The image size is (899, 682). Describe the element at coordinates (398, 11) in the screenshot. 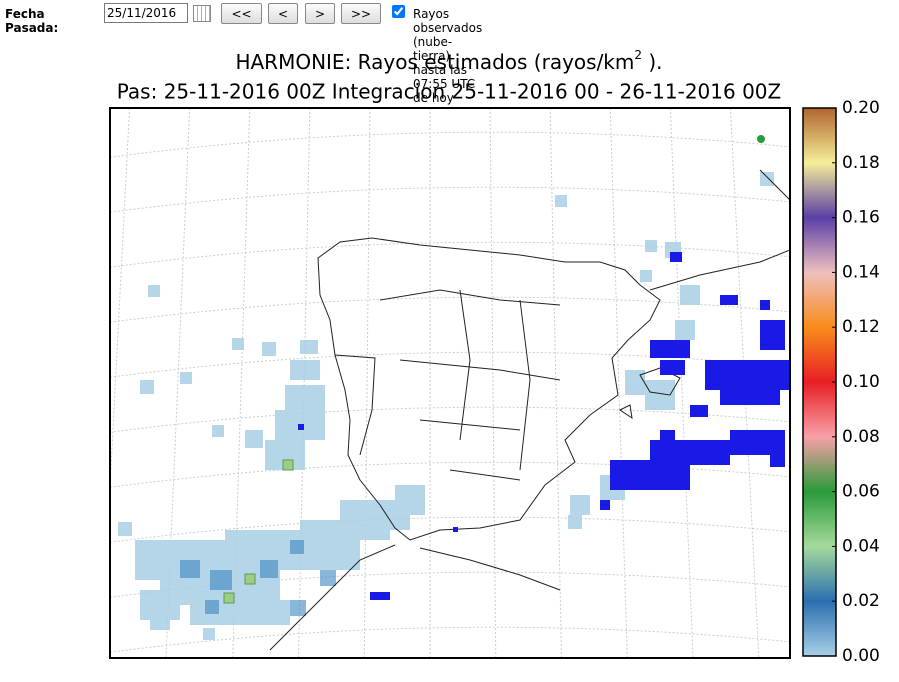

I see `observed-checkbox` at that location.